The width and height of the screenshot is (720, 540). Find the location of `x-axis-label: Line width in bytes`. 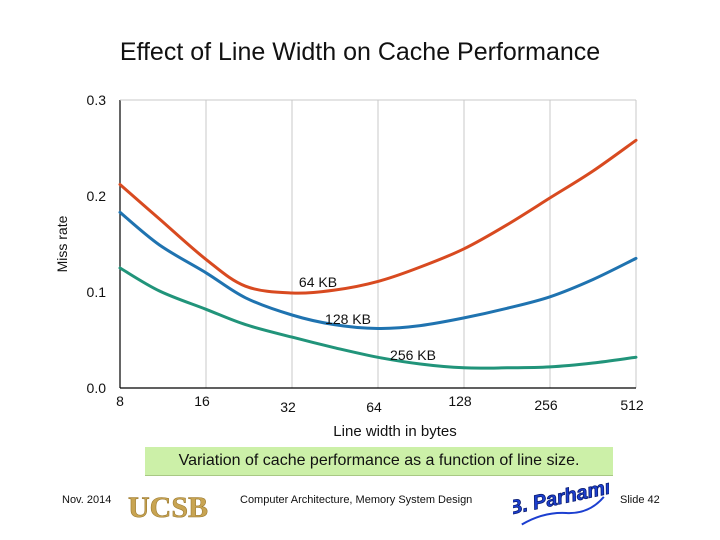

x-axis-label: Line width in bytes is located at coordinates (394, 431).